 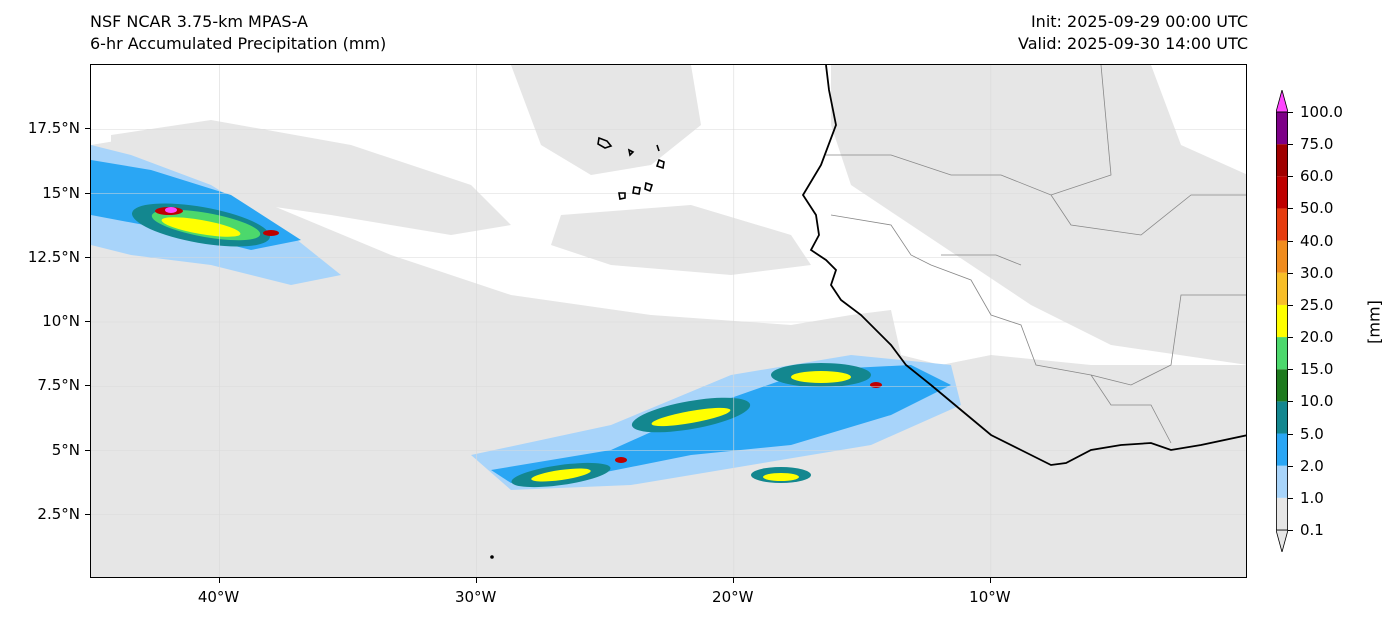 I want to click on colorbar-level-label: 40.0, so click(x=1317, y=240).